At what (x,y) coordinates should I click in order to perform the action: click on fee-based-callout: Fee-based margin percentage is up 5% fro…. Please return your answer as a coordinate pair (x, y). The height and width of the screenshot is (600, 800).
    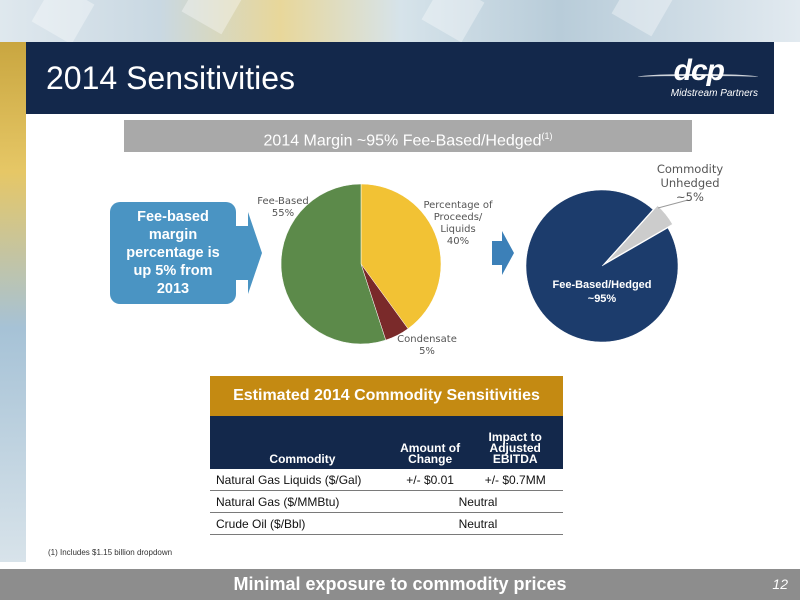
    Looking at the image, I should click on (173, 253).